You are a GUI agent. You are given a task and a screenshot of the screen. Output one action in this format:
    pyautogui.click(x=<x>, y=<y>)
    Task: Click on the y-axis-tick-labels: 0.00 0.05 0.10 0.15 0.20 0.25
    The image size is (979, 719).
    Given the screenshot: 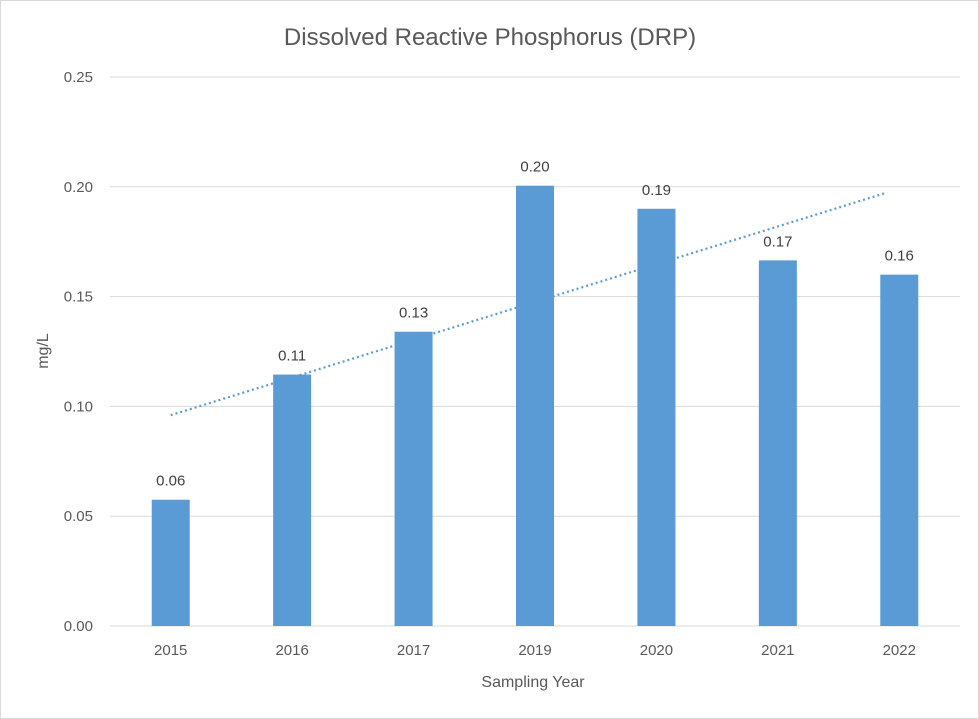 What is the action you would take?
    pyautogui.click(x=78, y=352)
    